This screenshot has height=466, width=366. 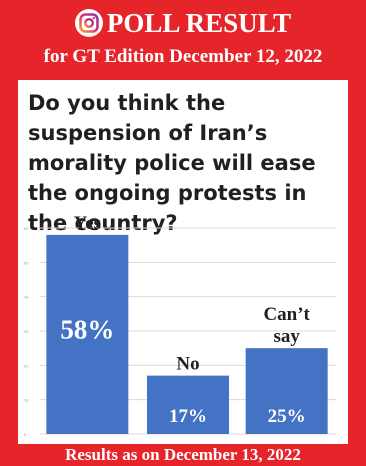 I want to click on category-label: say, so click(x=286, y=336).